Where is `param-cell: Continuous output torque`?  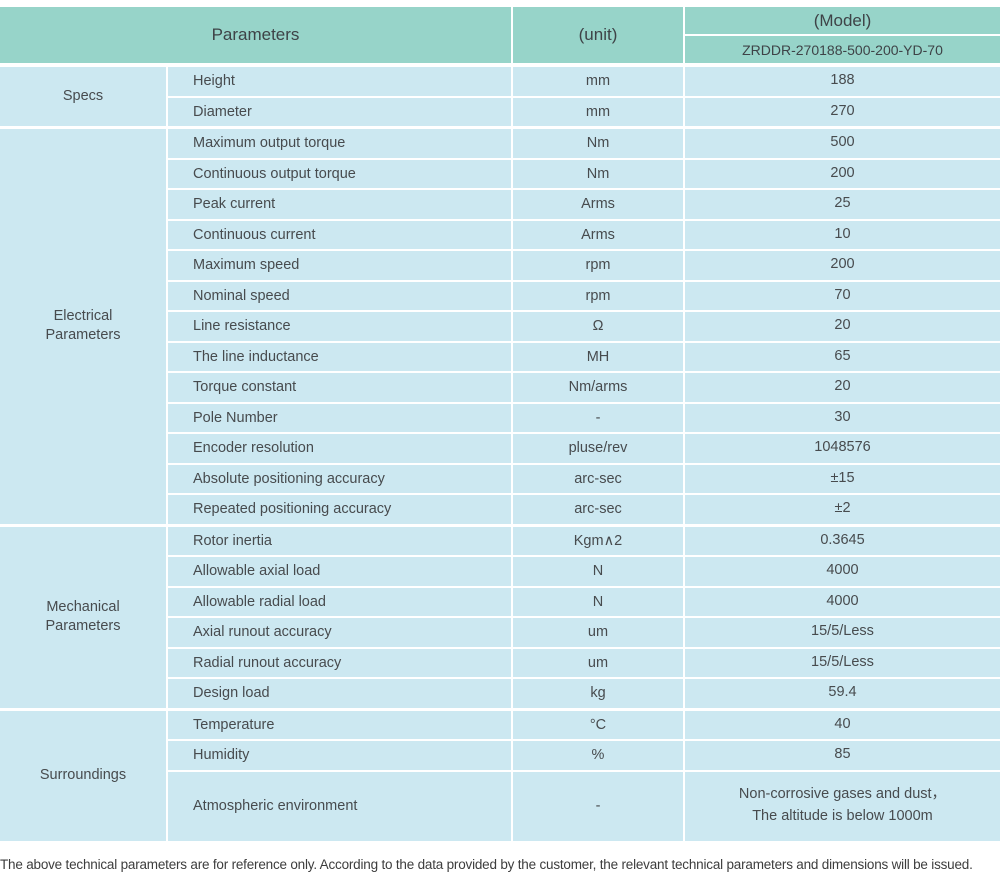 param-cell: Continuous output torque is located at coordinates (339, 173).